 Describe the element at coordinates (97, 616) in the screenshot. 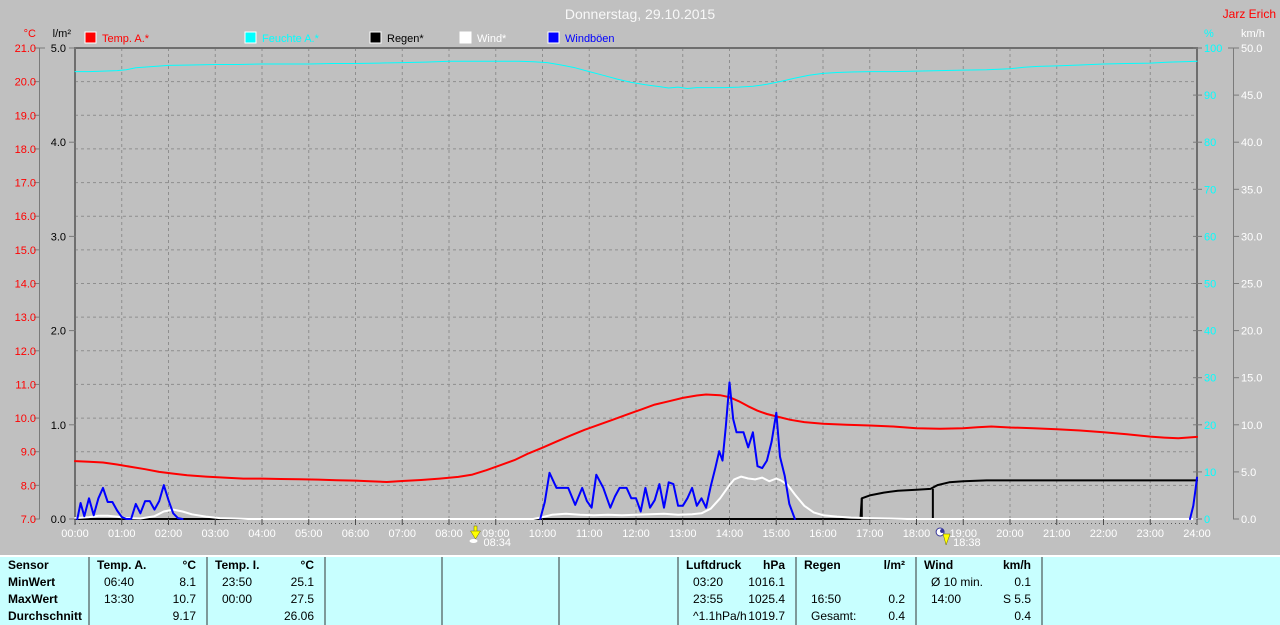

I see `table-cell` at that location.